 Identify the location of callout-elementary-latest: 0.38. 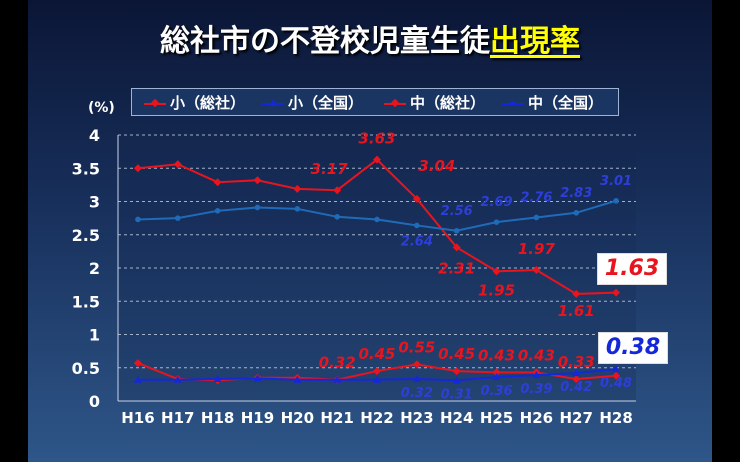
(633, 348).